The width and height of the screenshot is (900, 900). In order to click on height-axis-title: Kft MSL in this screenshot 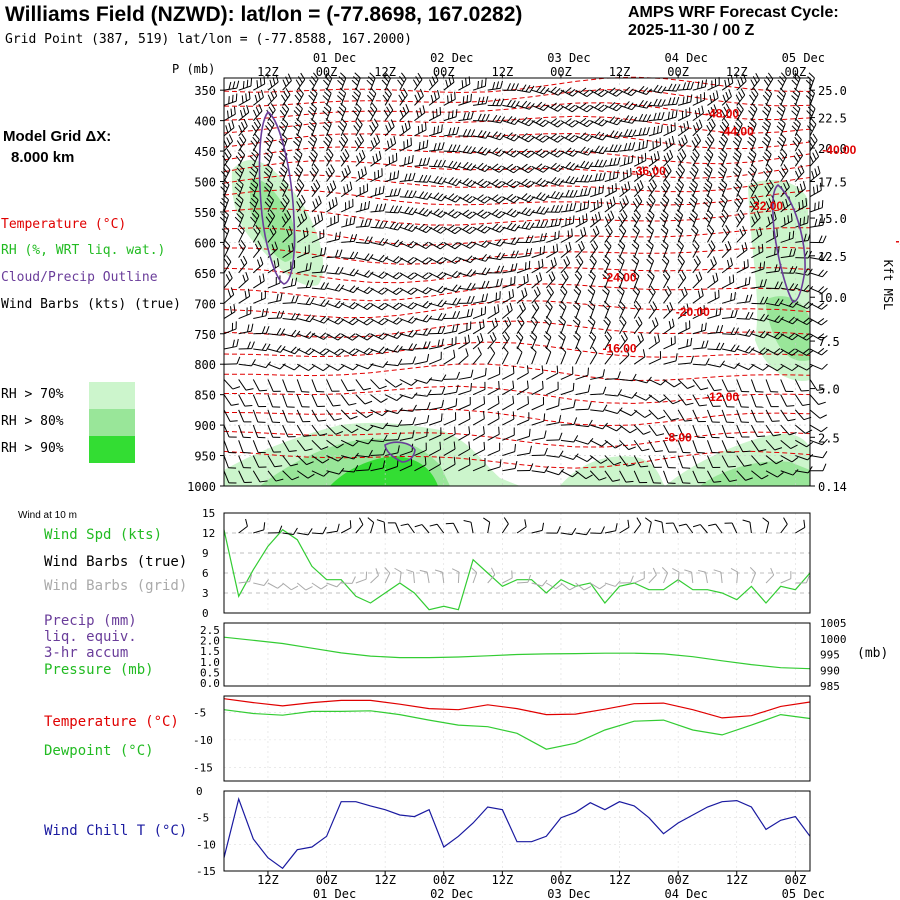, I will do `click(888, 285)`.